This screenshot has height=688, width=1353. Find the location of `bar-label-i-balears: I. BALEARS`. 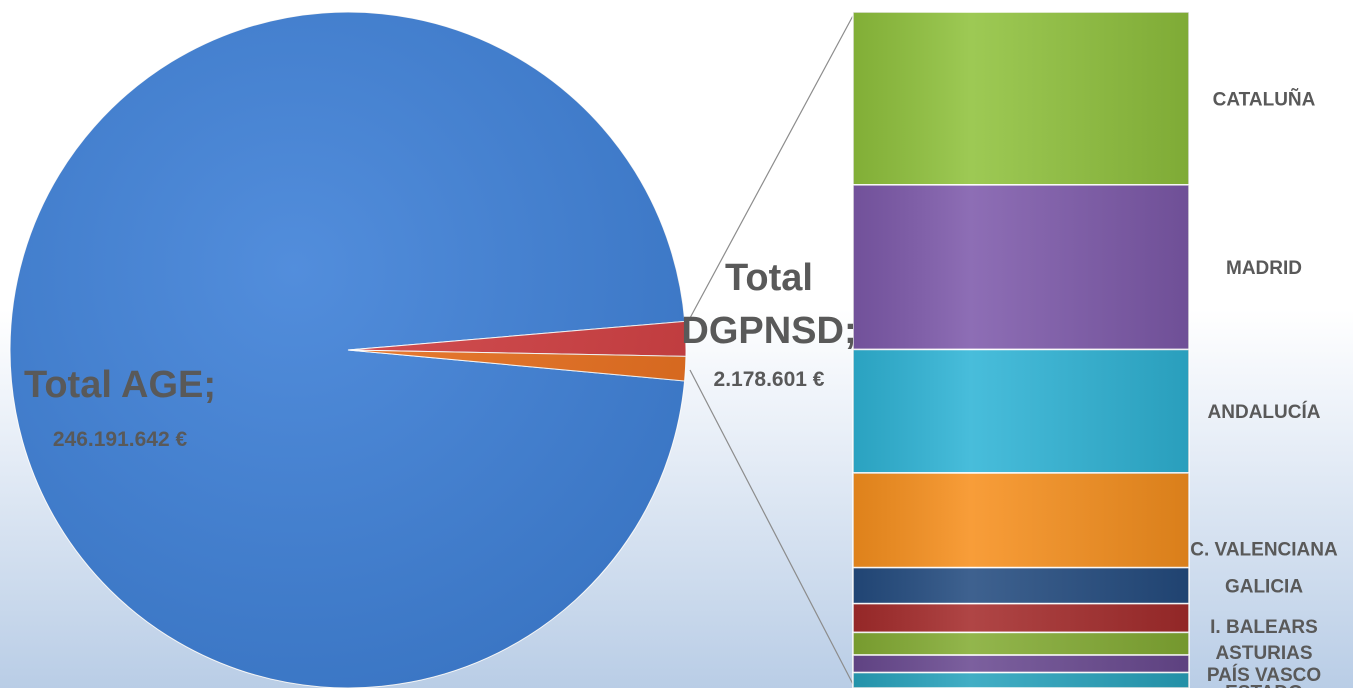

bar-label-i-balears: I. BALEARS is located at coordinates (1264, 627).